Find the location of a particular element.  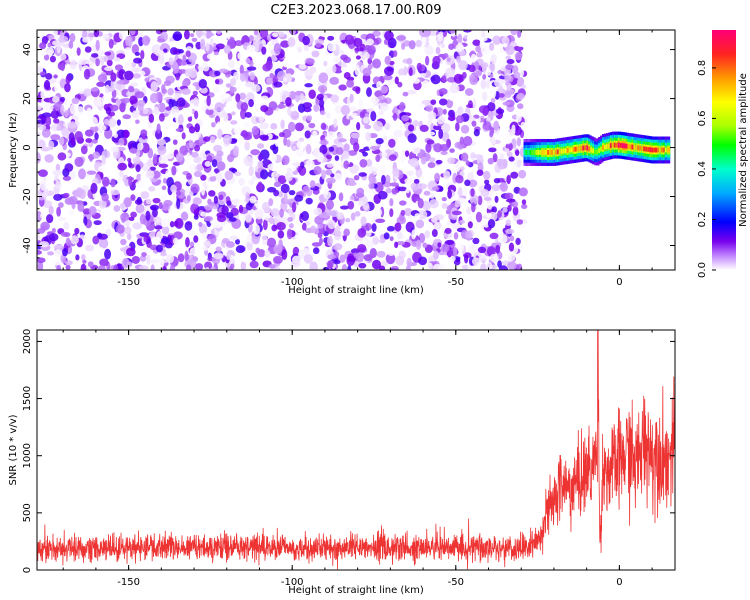

colorbar-tick-label: 0.0 is located at coordinates (702, 270).